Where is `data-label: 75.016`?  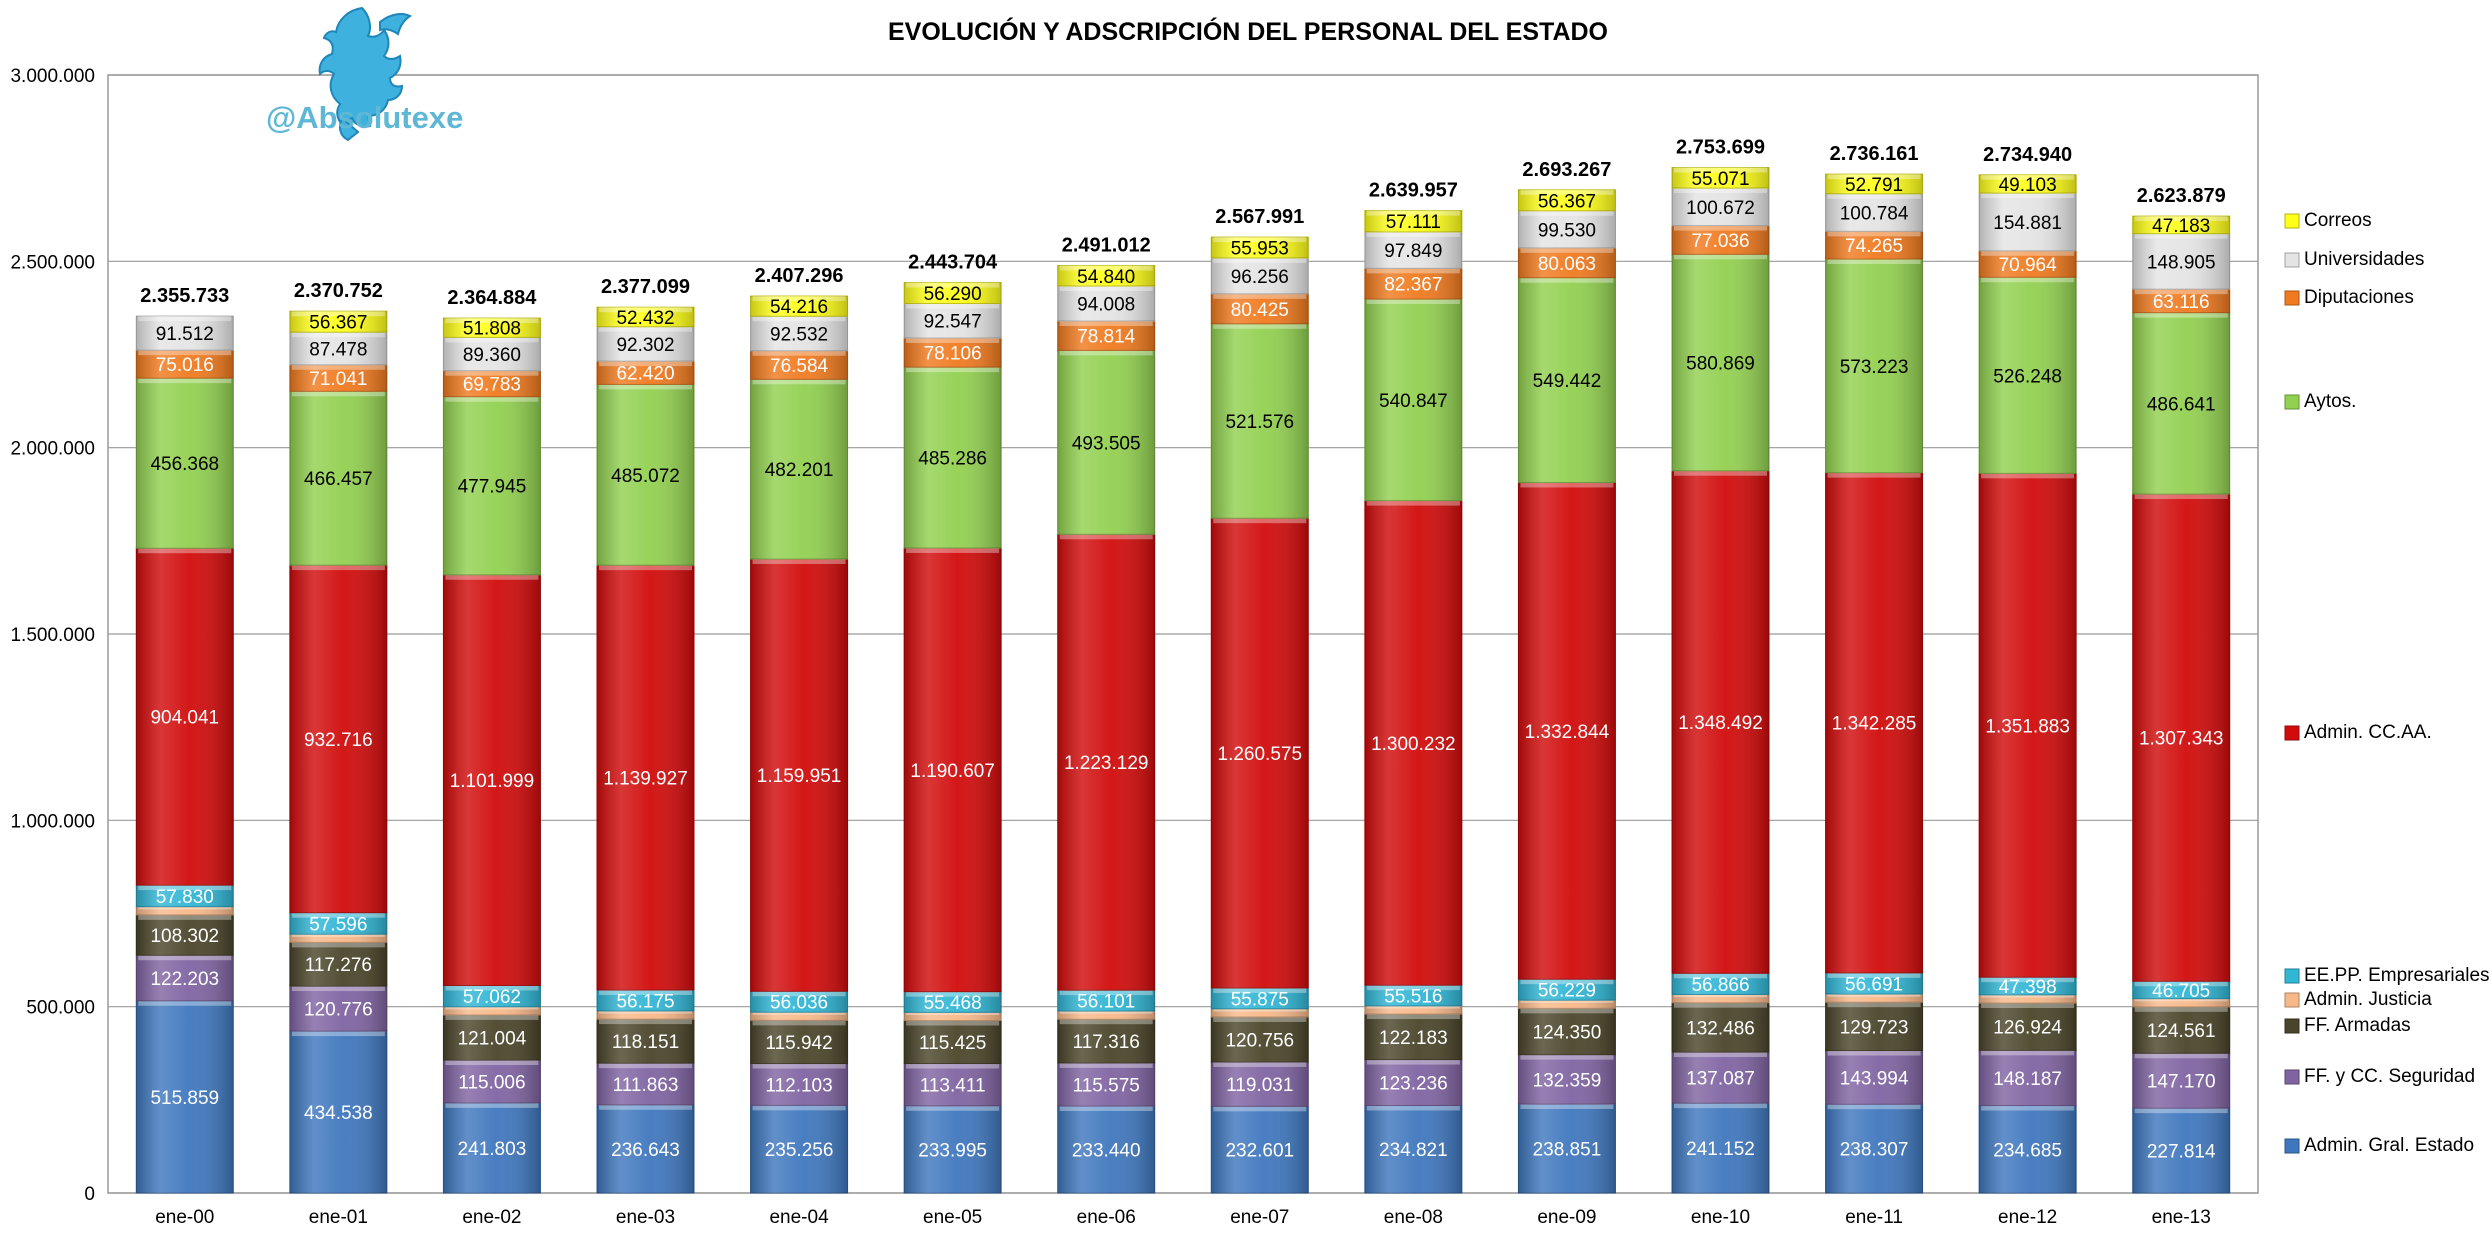
data-label: 75.016 is located at coordinates (185, 365).